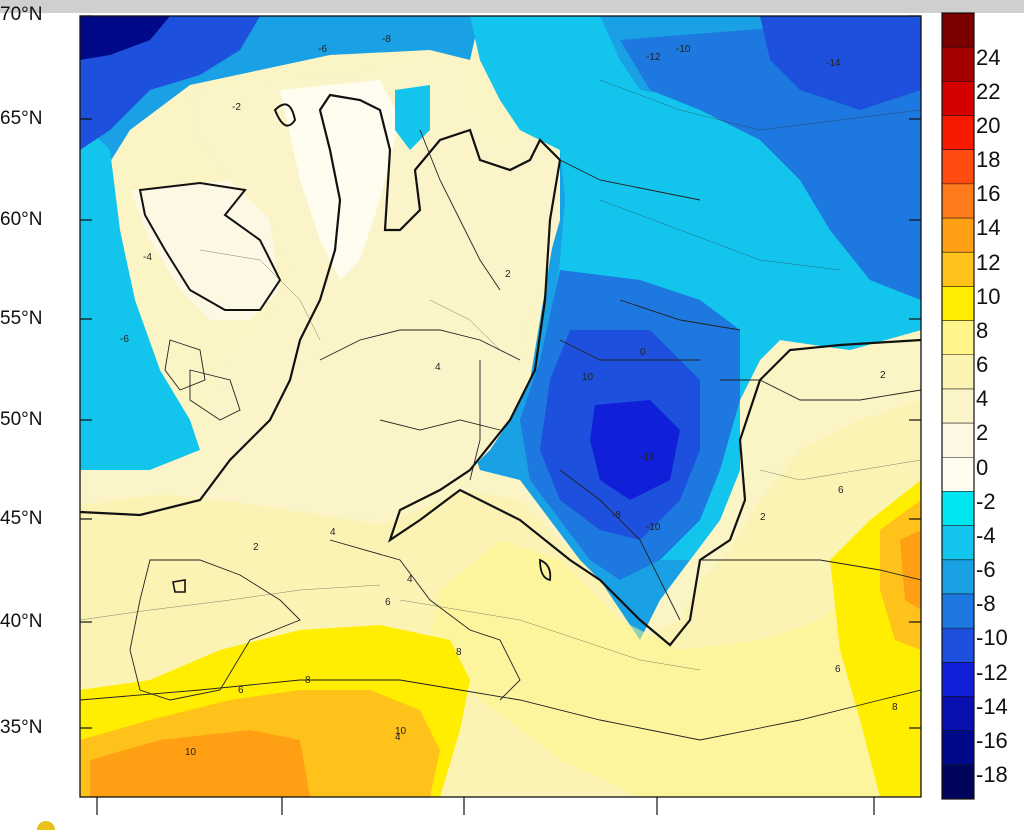  Describe the element at coordinates (986, 569) in the screenshot. I see `colorbar-label: -6` at that location.